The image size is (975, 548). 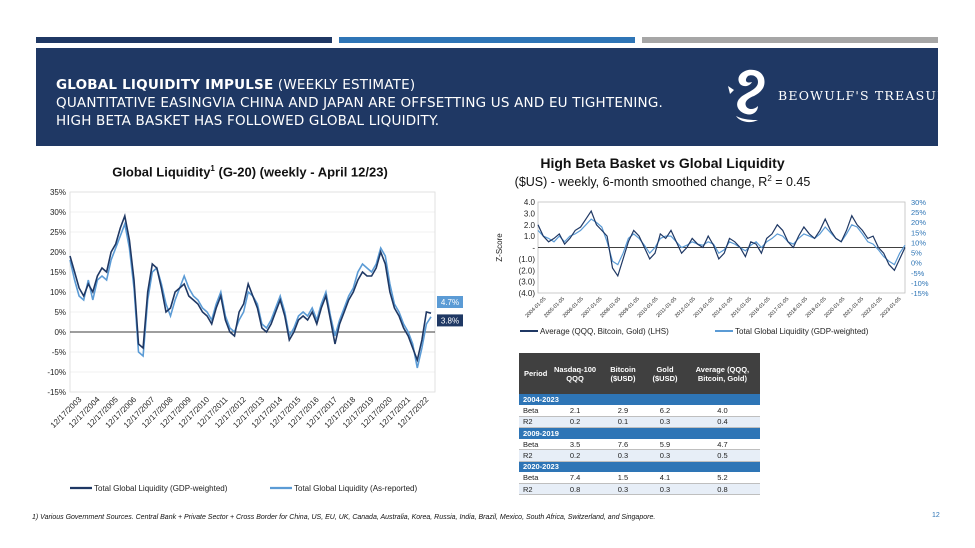 What do you see at coordinates (530, 225) in the screenshot?
I see `chart2-left-tick: 2.0` at bounding box center [530, 225].